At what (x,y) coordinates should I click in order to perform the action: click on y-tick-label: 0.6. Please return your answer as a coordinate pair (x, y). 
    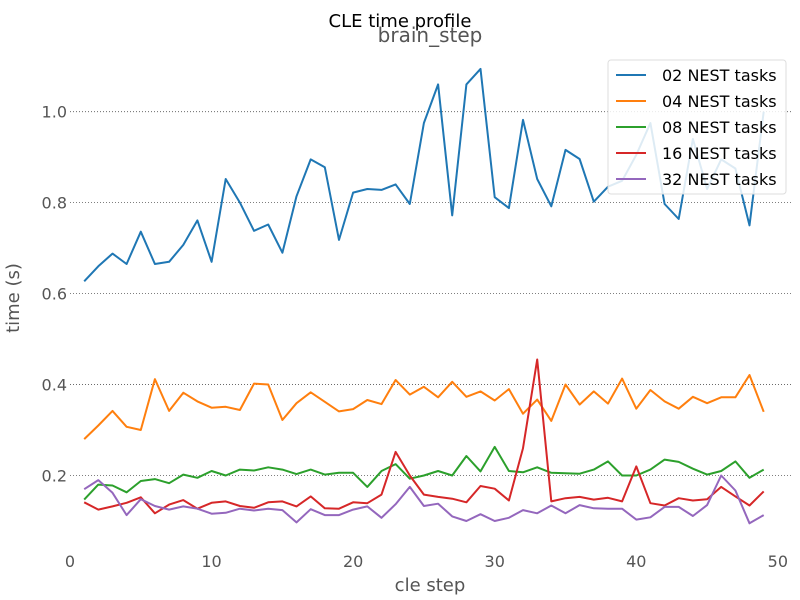
    Looking at the image, I should click on (54, 294).